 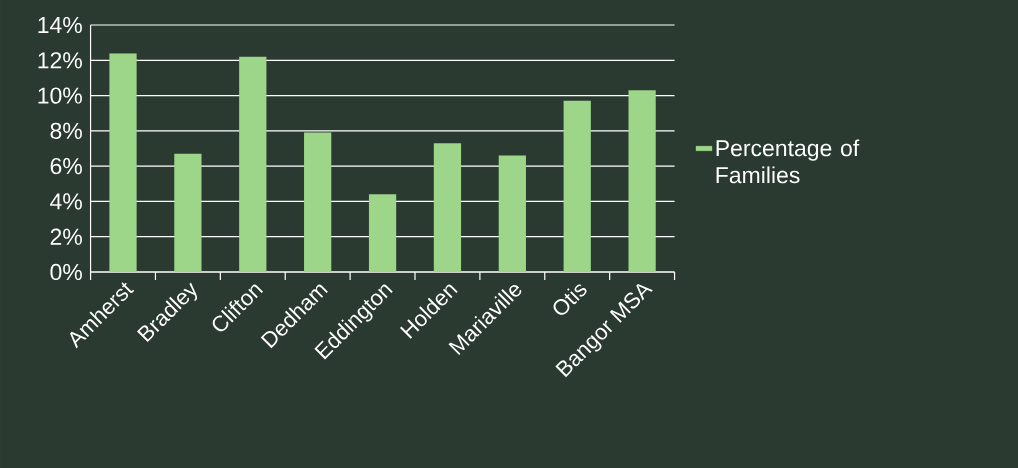 What do you see at coordinates (60, 25) in the screenshot?
I see `y-tick-label: 14%` at bounding box center [60, 25].